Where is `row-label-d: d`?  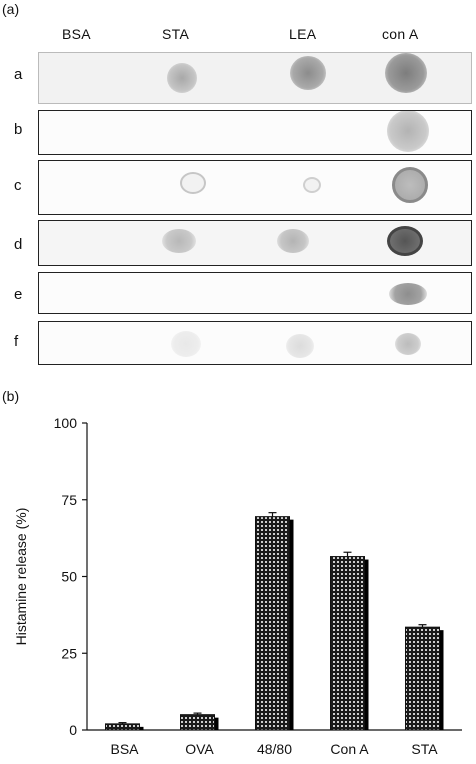 row-label-d: d is located at coordinates (18, 244).